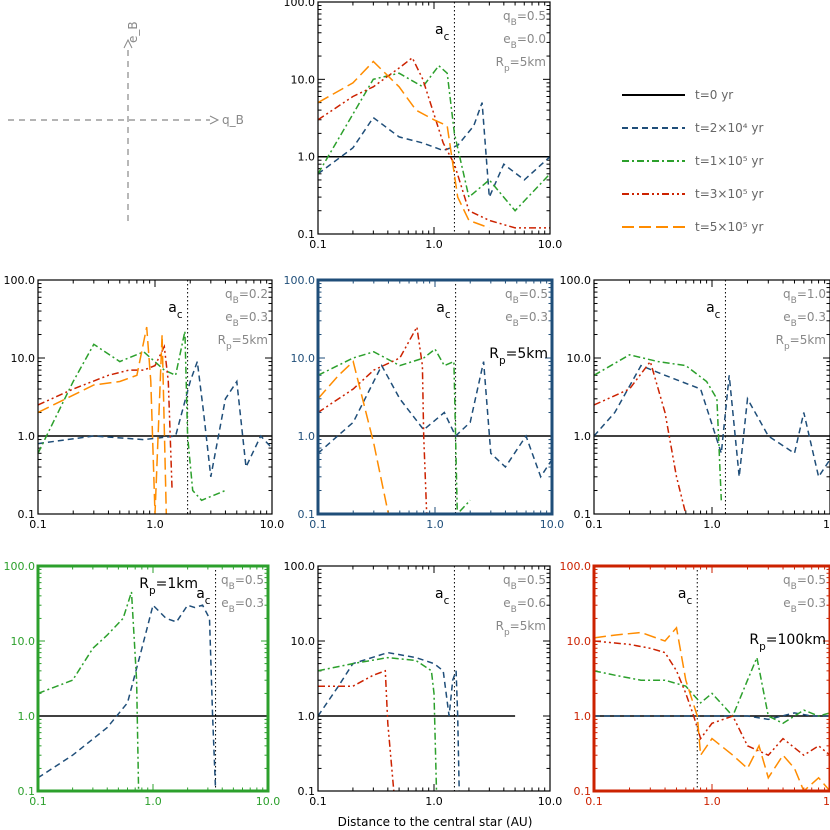 The width and height of the screenshot is (830, 830). I want to click on panel-annotation: qB=1.0, so click(804, 296).